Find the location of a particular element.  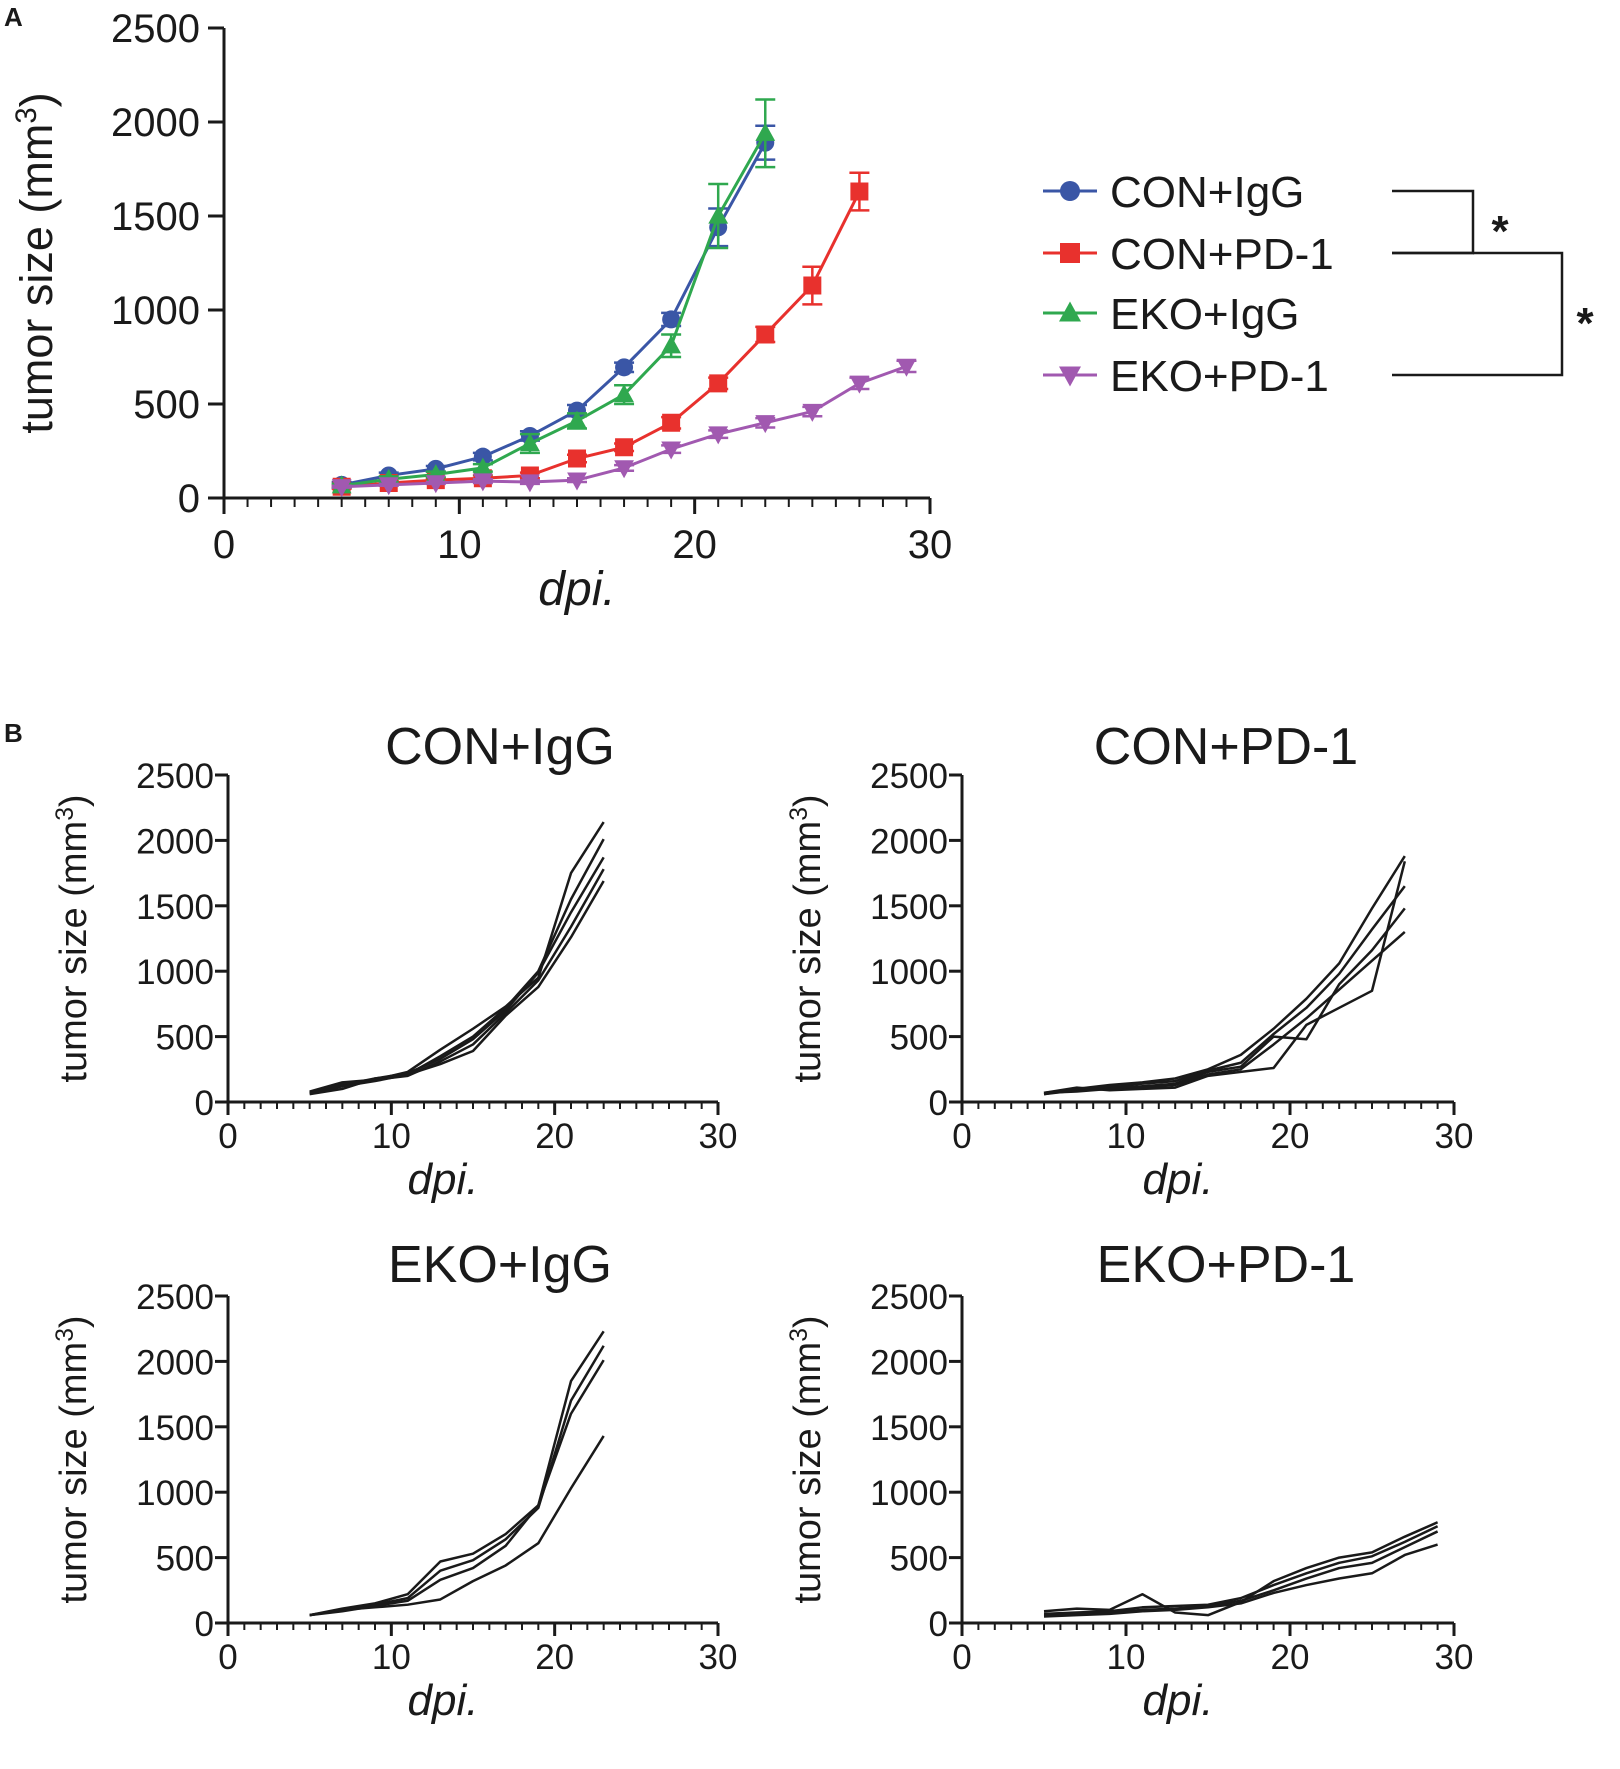

panel-title: CON+IgG is located at coordinates (500, 747).